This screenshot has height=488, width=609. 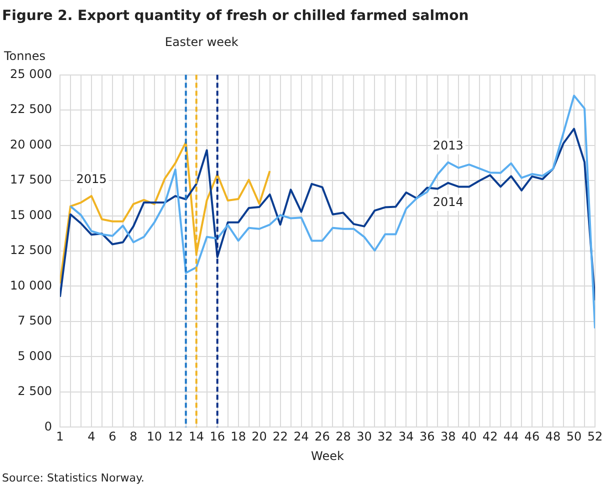 I want to click on y-axis-title: Tonnes, so click(x=24, y=55).